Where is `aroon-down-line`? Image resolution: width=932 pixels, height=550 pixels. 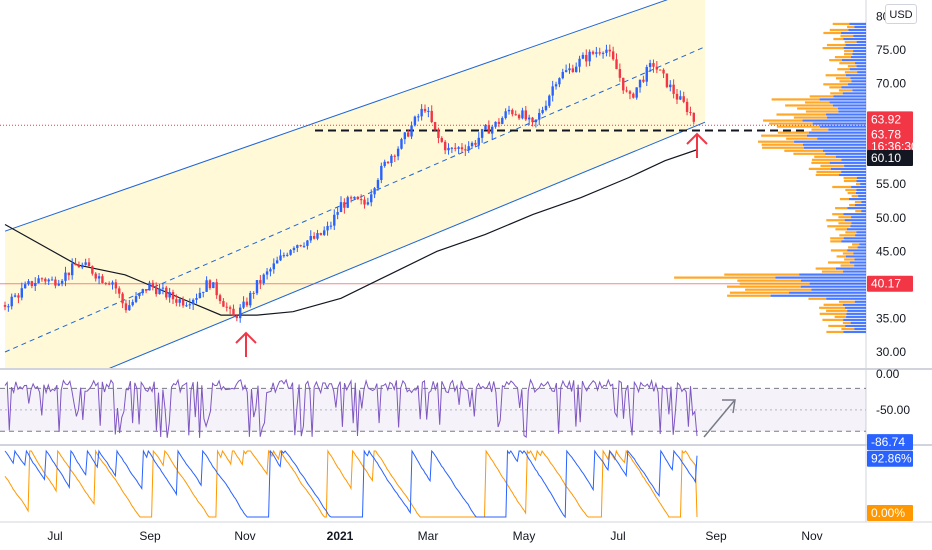
aroon-down-line is located at coordinates (351, 484).